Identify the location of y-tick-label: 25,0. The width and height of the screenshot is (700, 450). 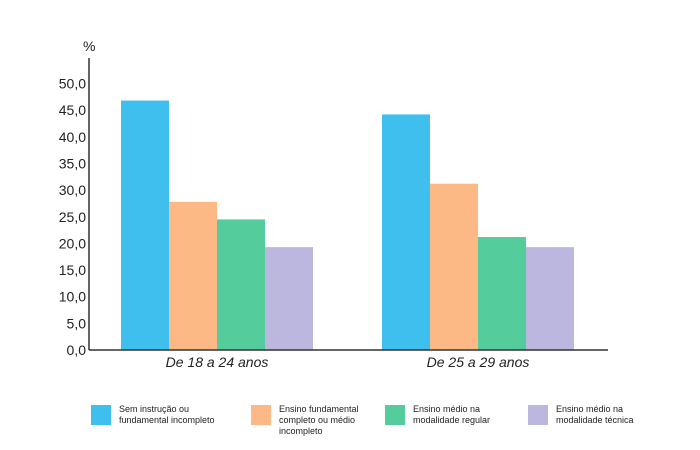
(72, 217).